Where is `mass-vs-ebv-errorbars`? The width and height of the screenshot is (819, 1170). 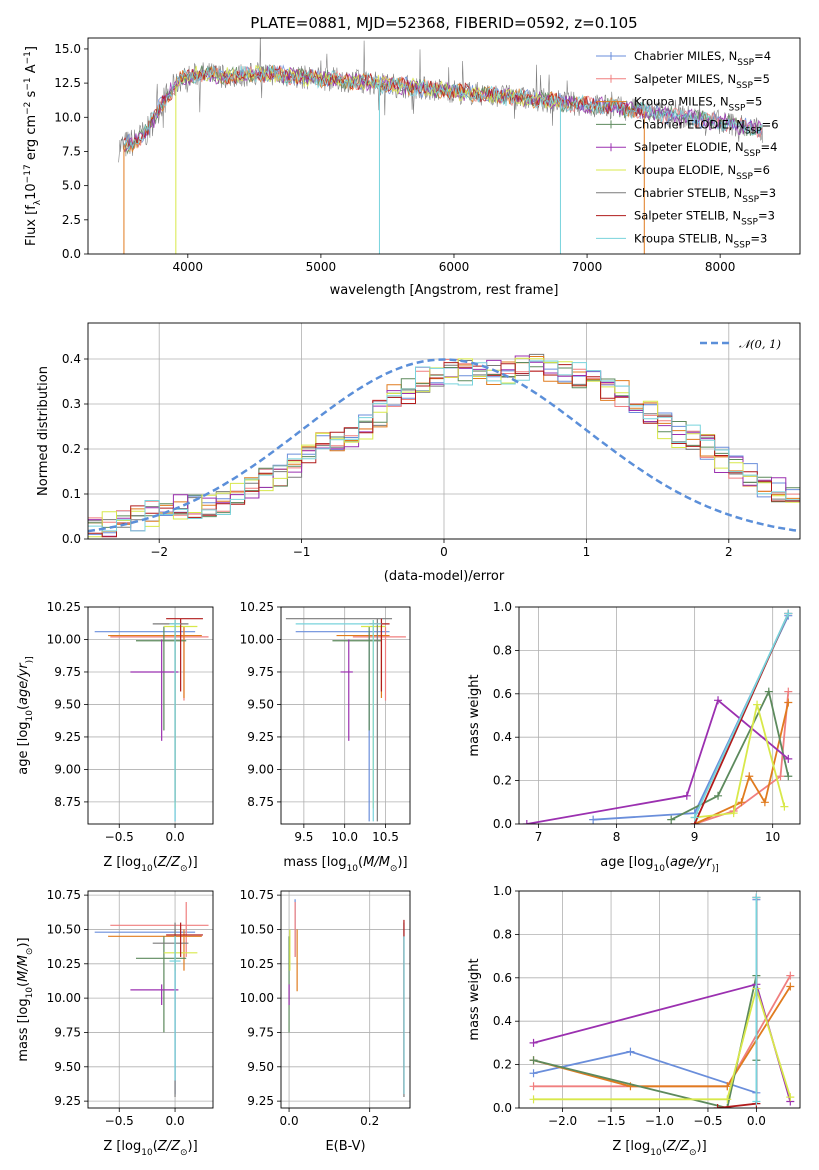
mass-vs-ebv-errorbars is located at coordinates (346, 998).